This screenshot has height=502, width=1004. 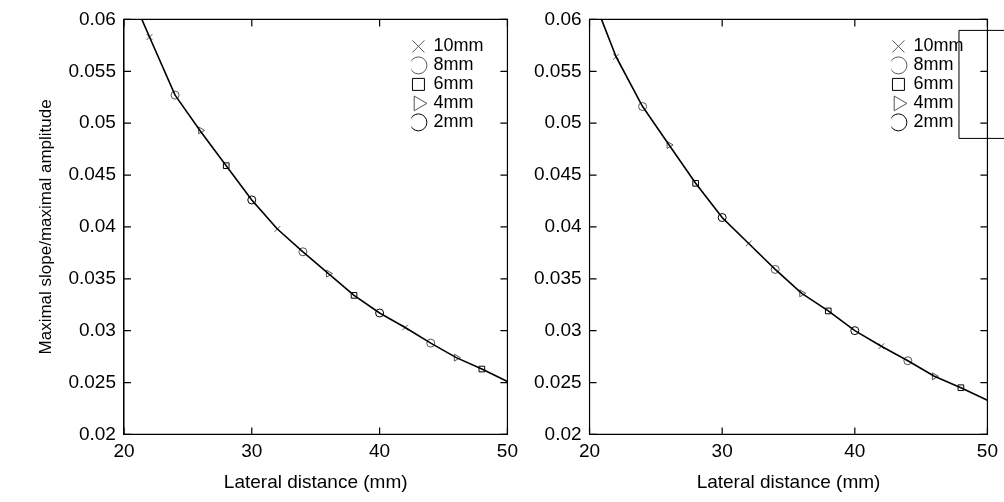 What do you see at coordinates (45, 227) in the screenshot?
I see `y-axis-title: Maximal slope/maximal amplitude` at bounding box center [45, 227].